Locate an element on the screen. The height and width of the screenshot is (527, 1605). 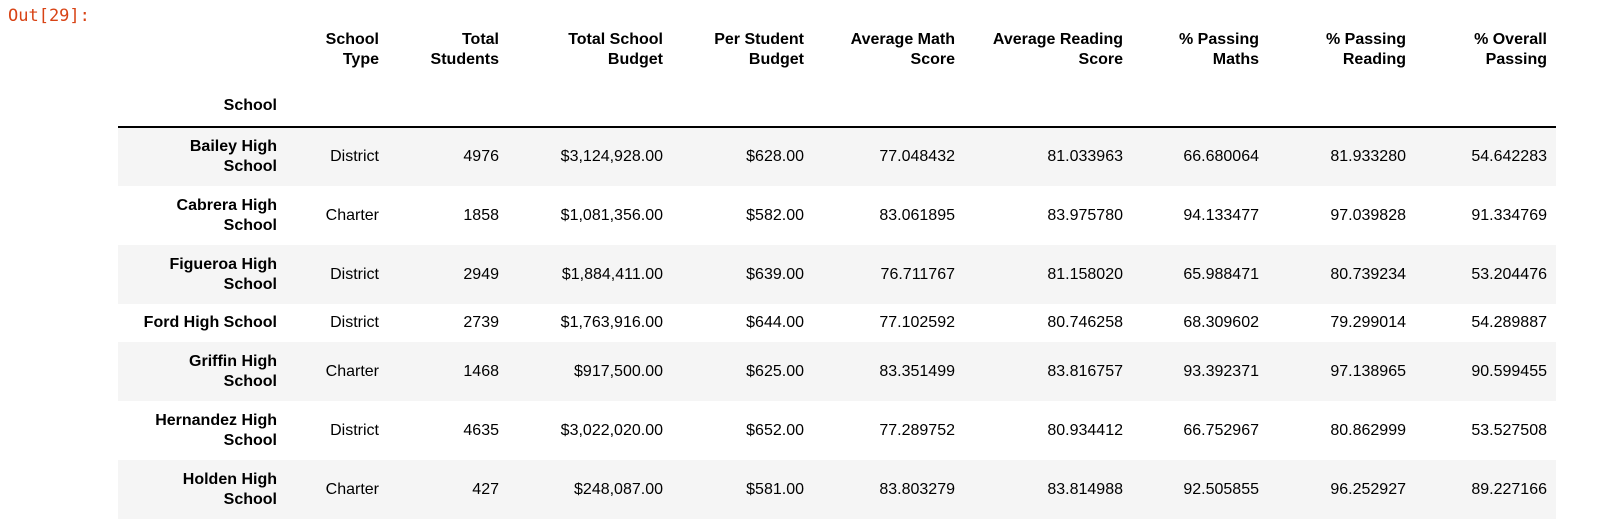
table-cell: 66.680064 is located at coordinates (1221, 156).